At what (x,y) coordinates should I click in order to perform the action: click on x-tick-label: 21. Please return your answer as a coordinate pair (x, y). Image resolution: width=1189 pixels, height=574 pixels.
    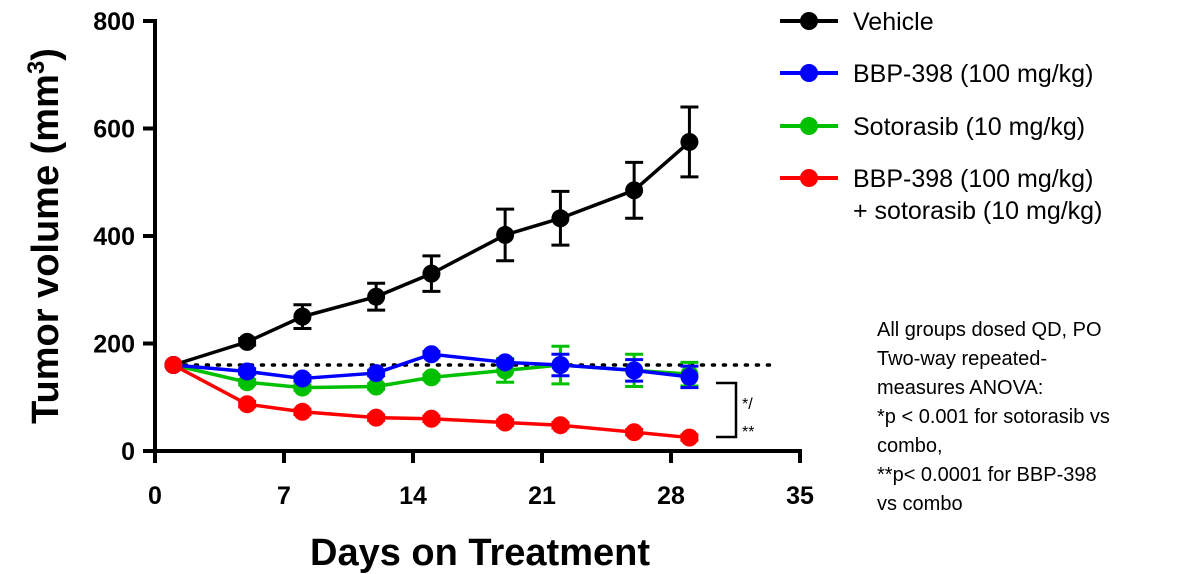
    Looking at the image, I should click on (542, 496).